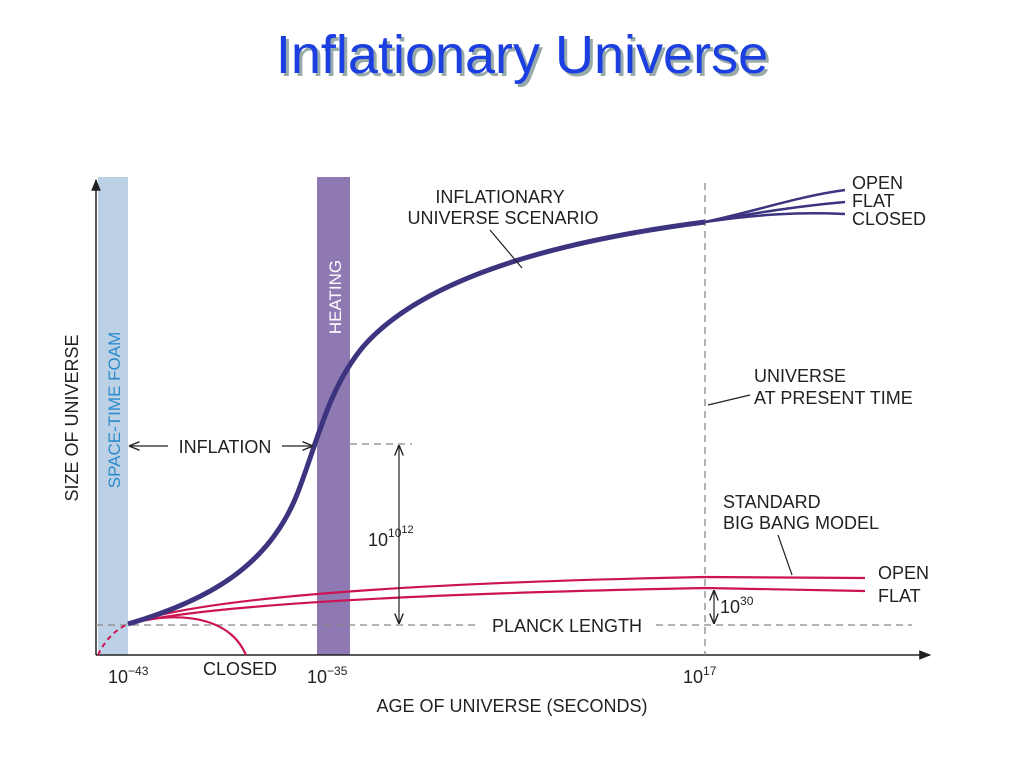 The image size is (1024, 773). What do you see at coordinates (128, 675) in the screenshot?
I see `svg-text: 10−43` at bounding box center [128, 675].